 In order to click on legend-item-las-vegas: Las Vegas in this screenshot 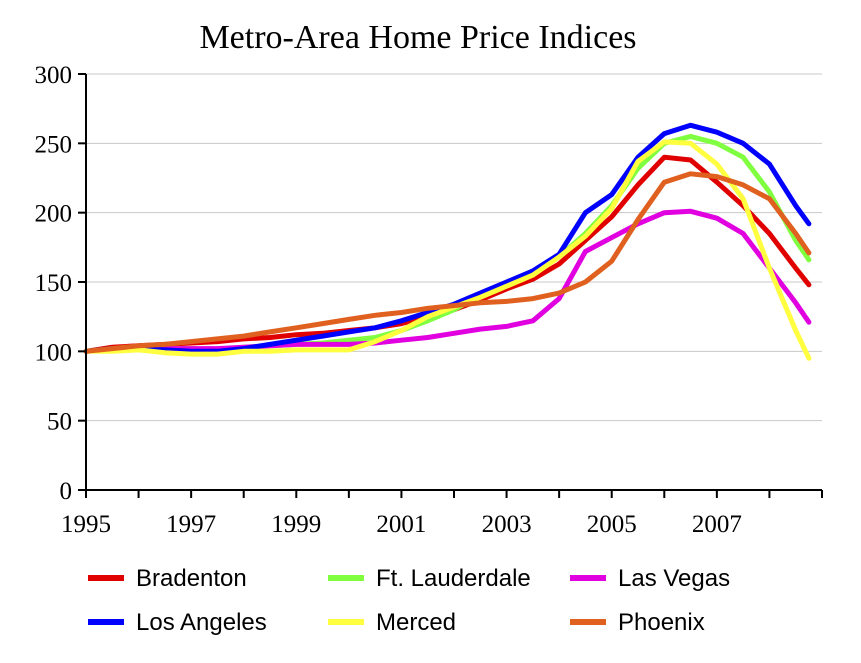, I will do `click(650, 578)`.